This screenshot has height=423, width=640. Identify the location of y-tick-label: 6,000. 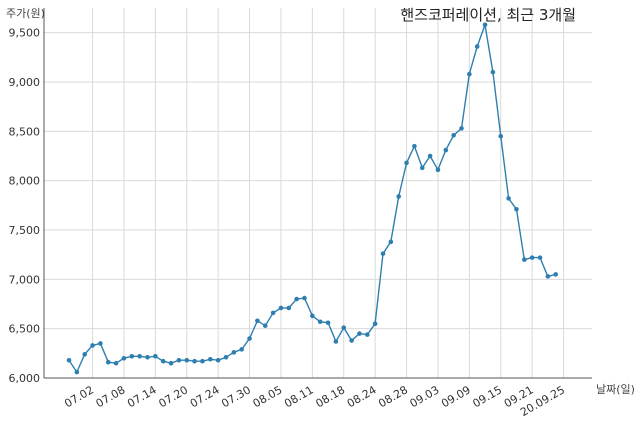
(25, 378).